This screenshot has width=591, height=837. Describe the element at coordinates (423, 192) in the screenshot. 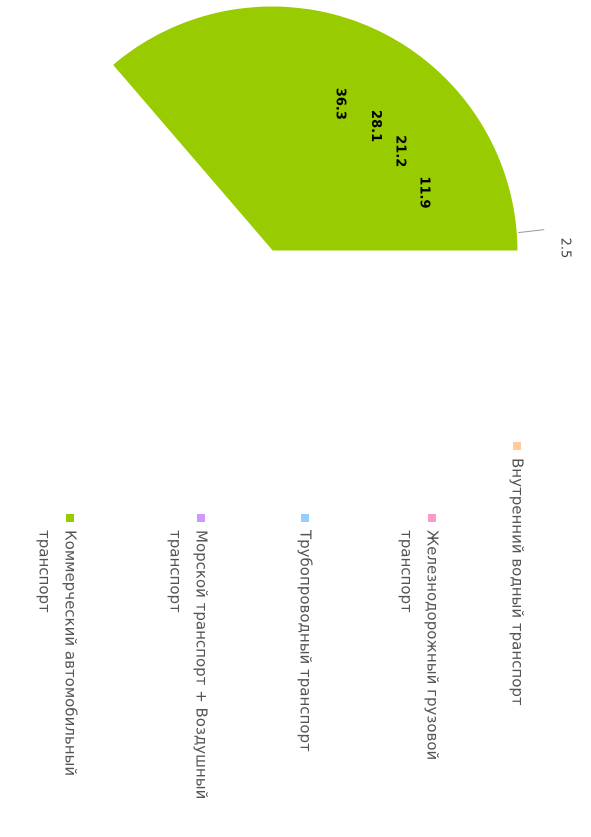

I see `slice-value-label: 11.9` at that location.